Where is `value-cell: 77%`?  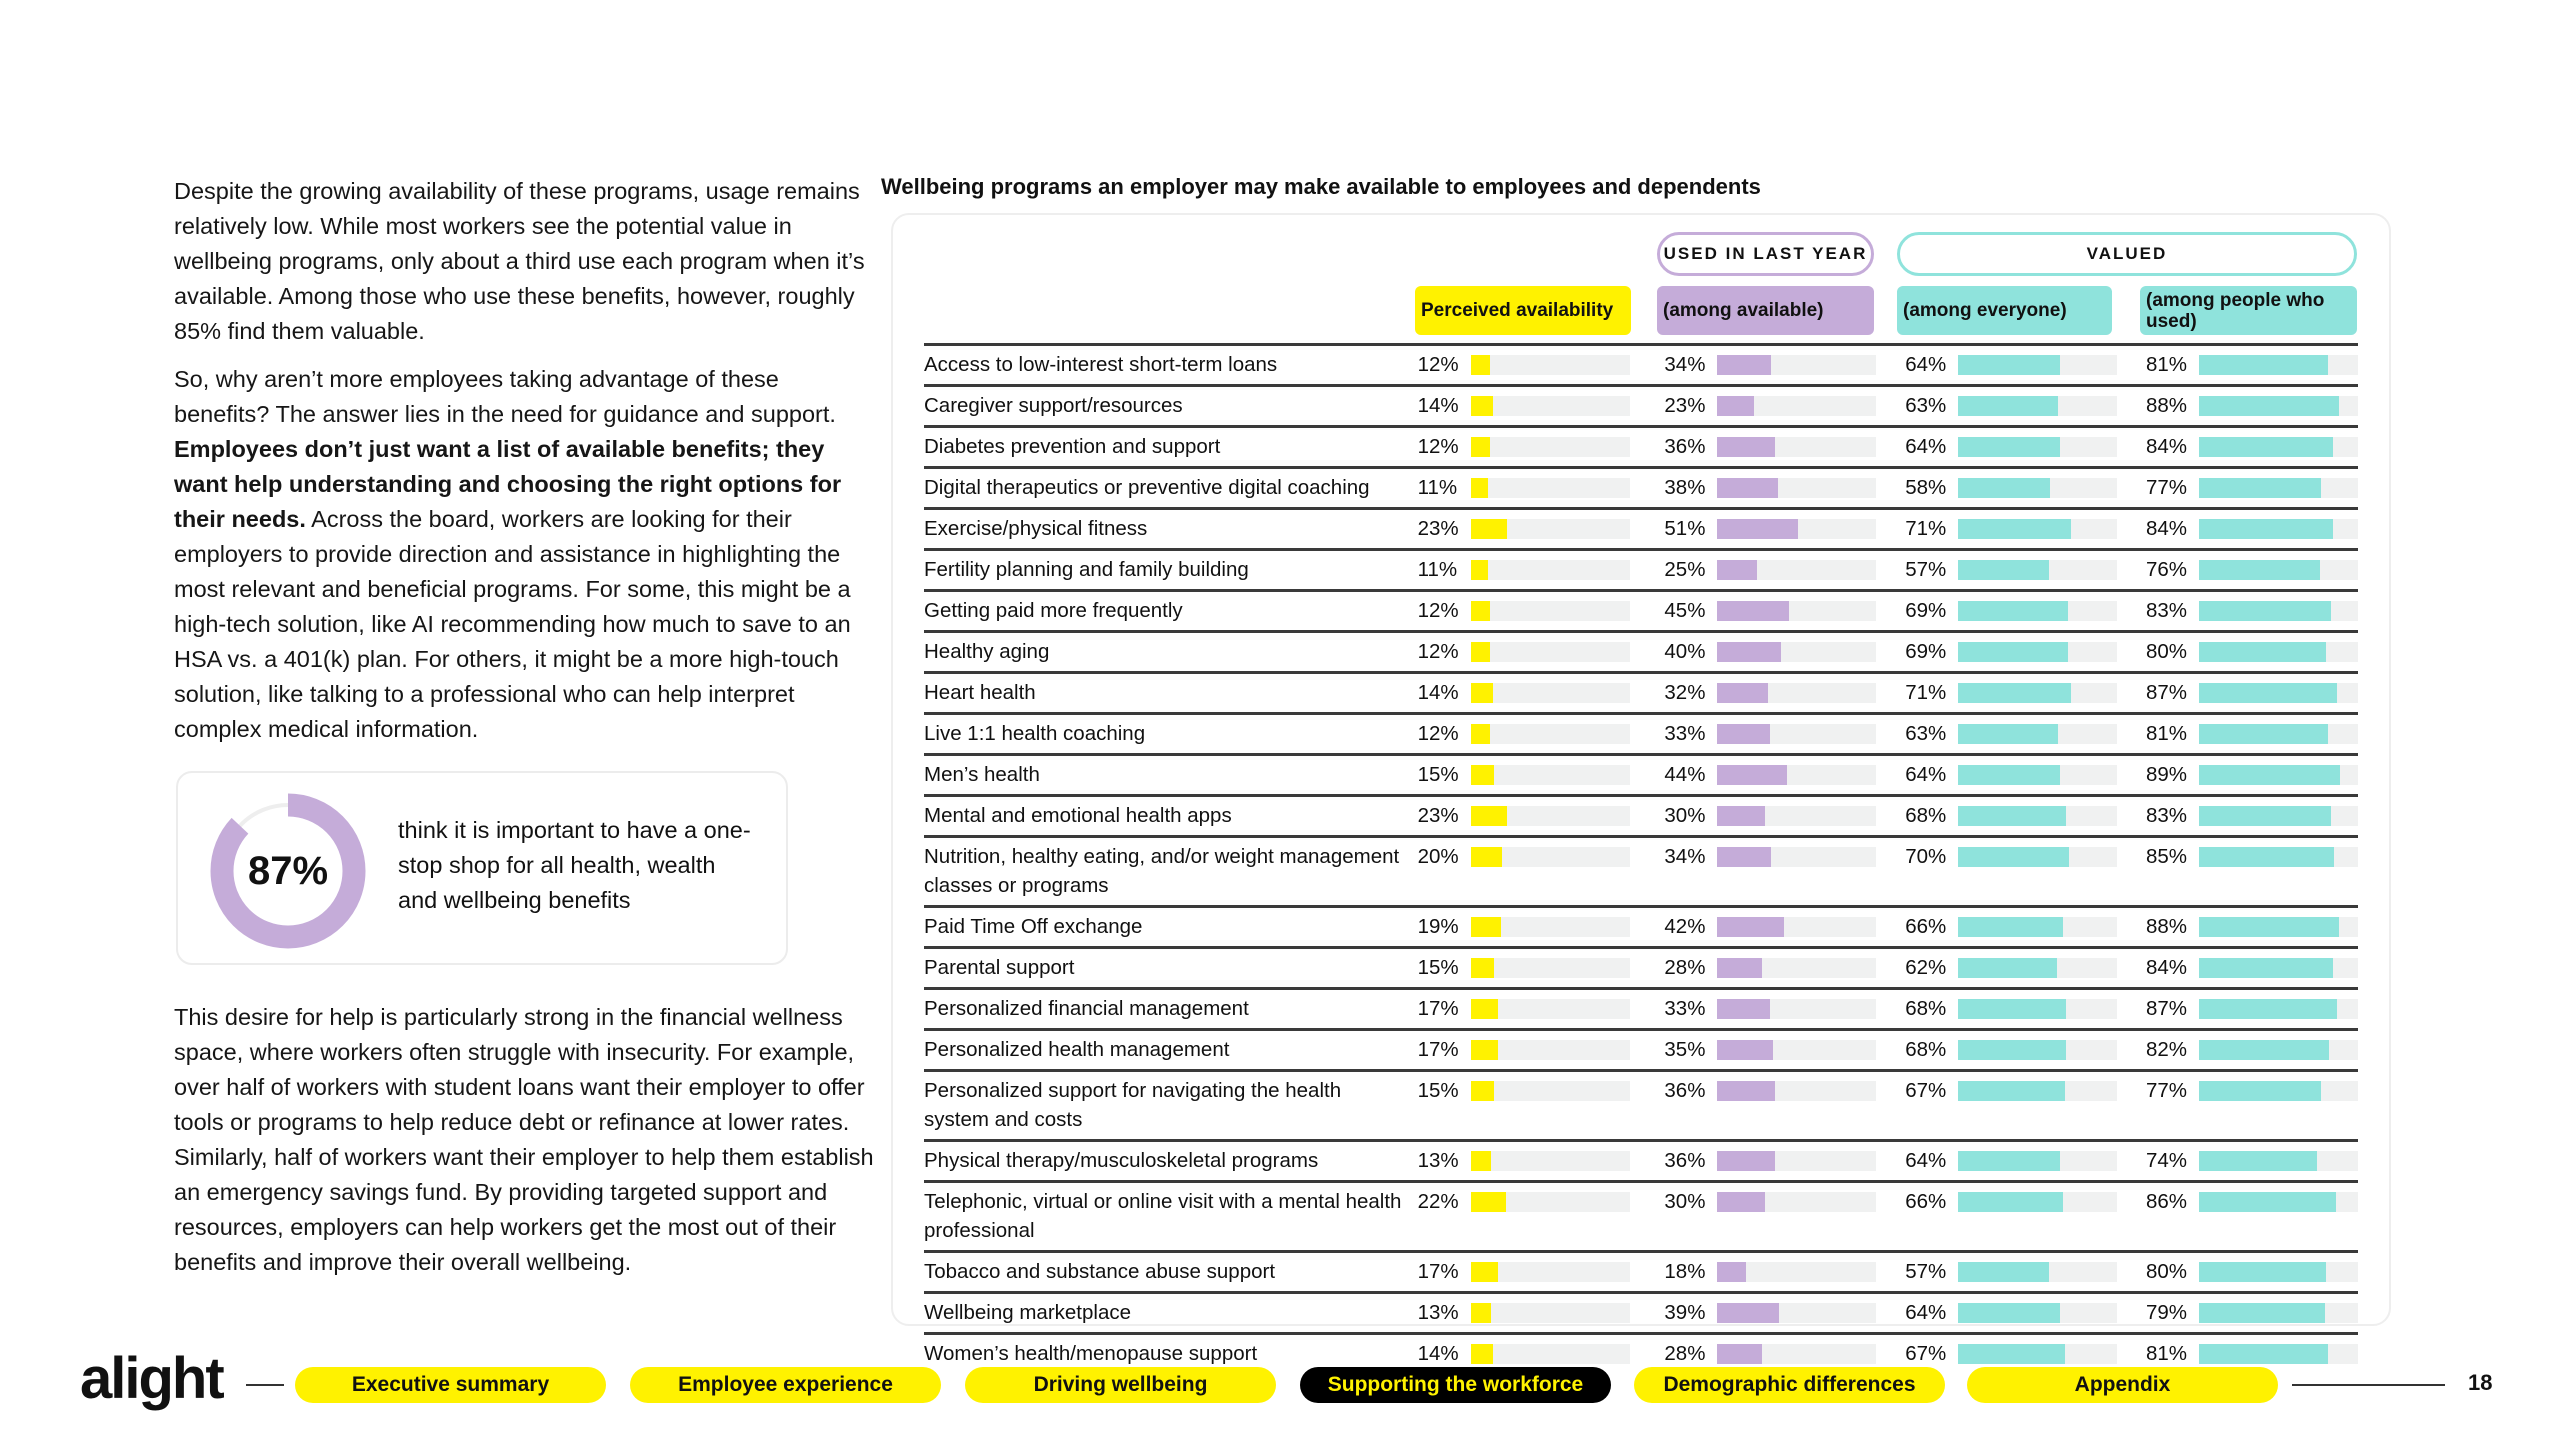
value-cell: 77% is located at coordinates (2252, 1090).